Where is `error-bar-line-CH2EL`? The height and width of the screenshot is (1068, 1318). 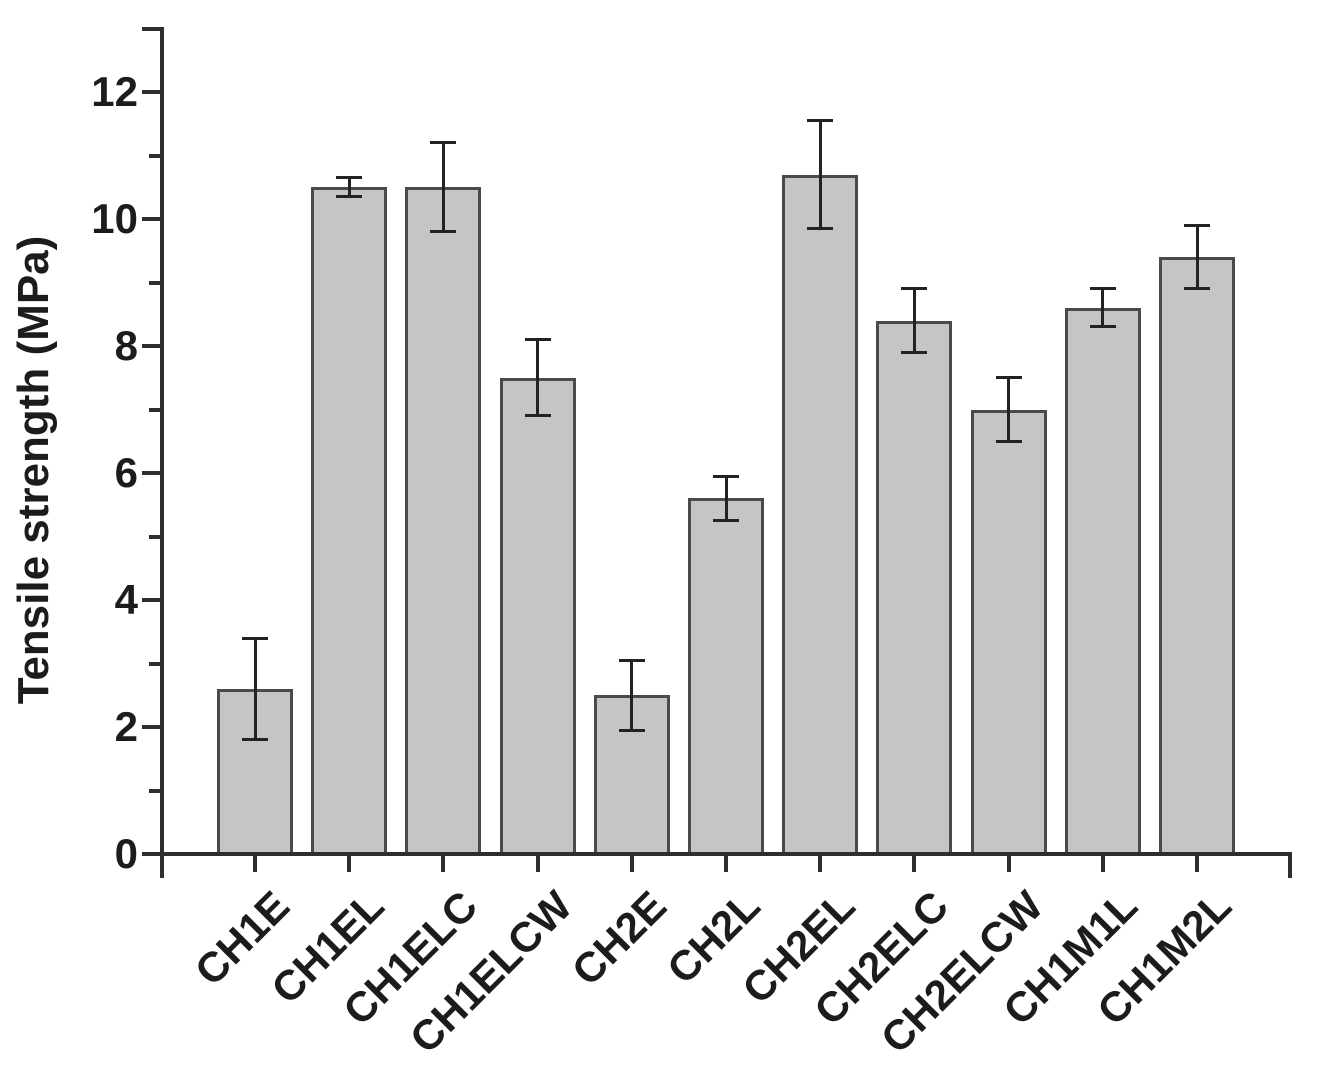
error-bar-line-CH2EL is located at coordinates (820, 174).